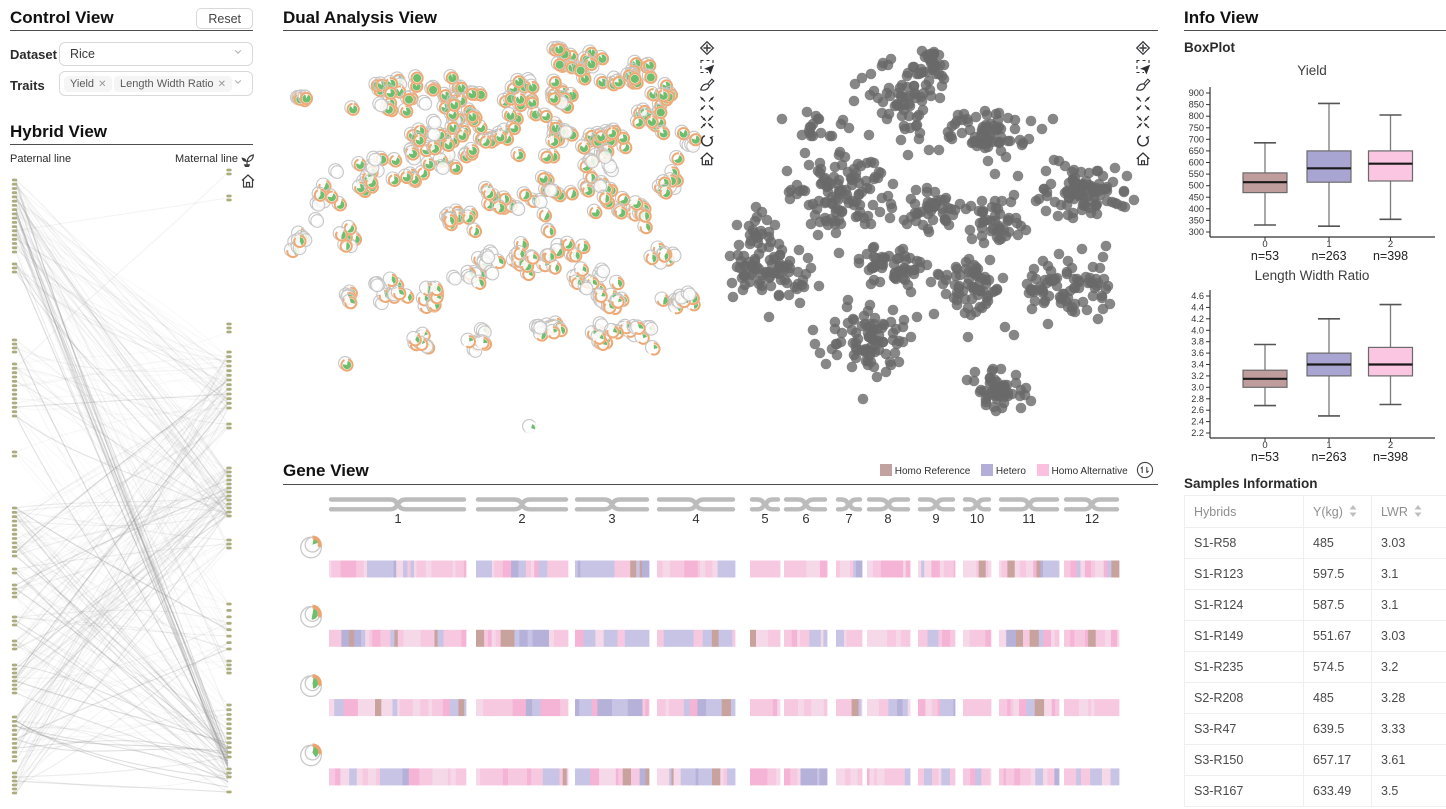  What do you see at coordinates (1197, 422) in the screenshot?
I see `svg-text: 2.4` at bounding box center [1197, 422].